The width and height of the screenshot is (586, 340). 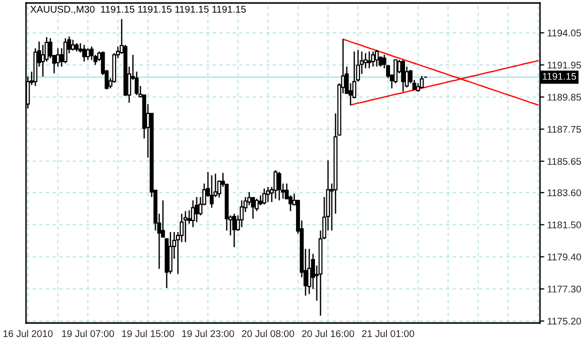 I want to click on y-tick-label: 1187.75, so click(x=564, y=129).